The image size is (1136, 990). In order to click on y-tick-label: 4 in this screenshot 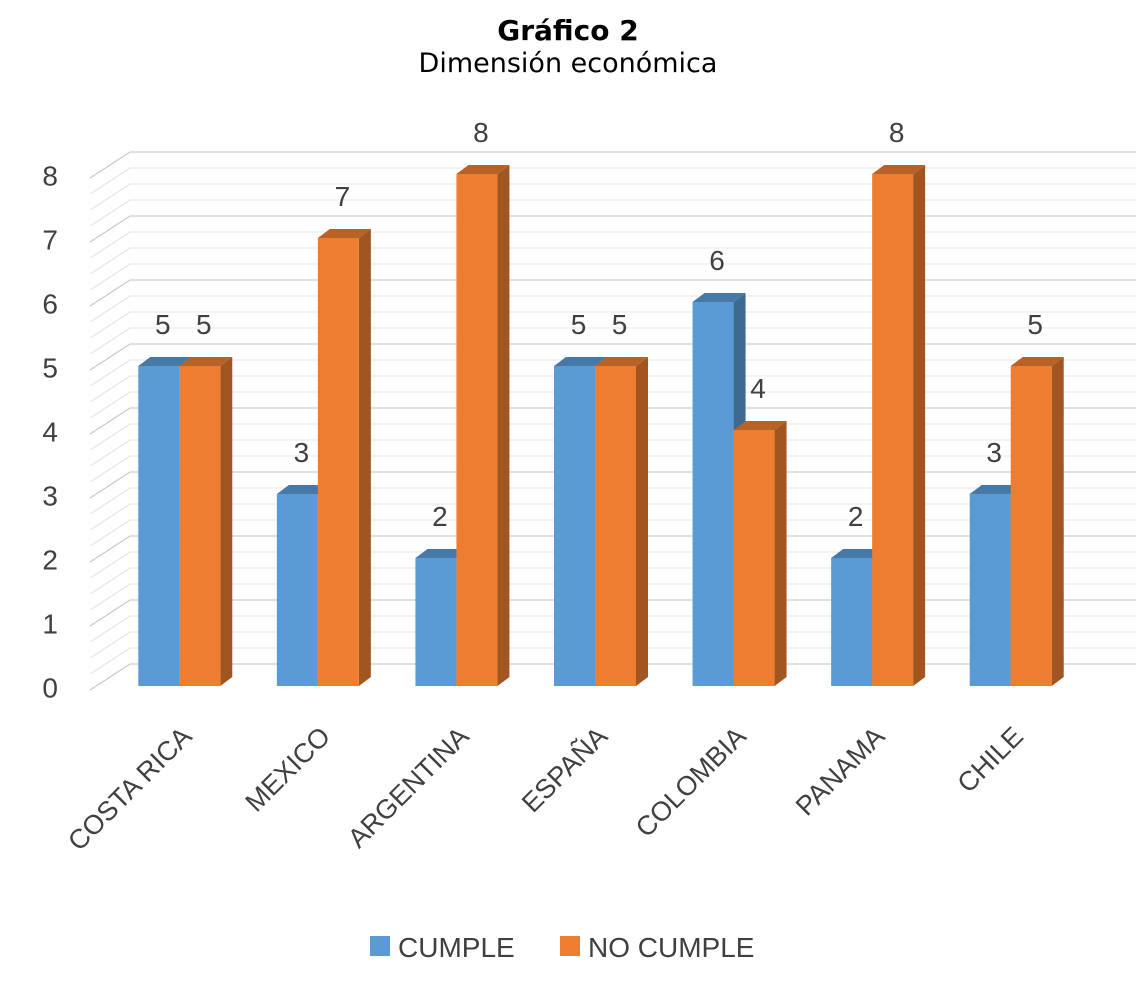, I will do `click(50, 431)`.